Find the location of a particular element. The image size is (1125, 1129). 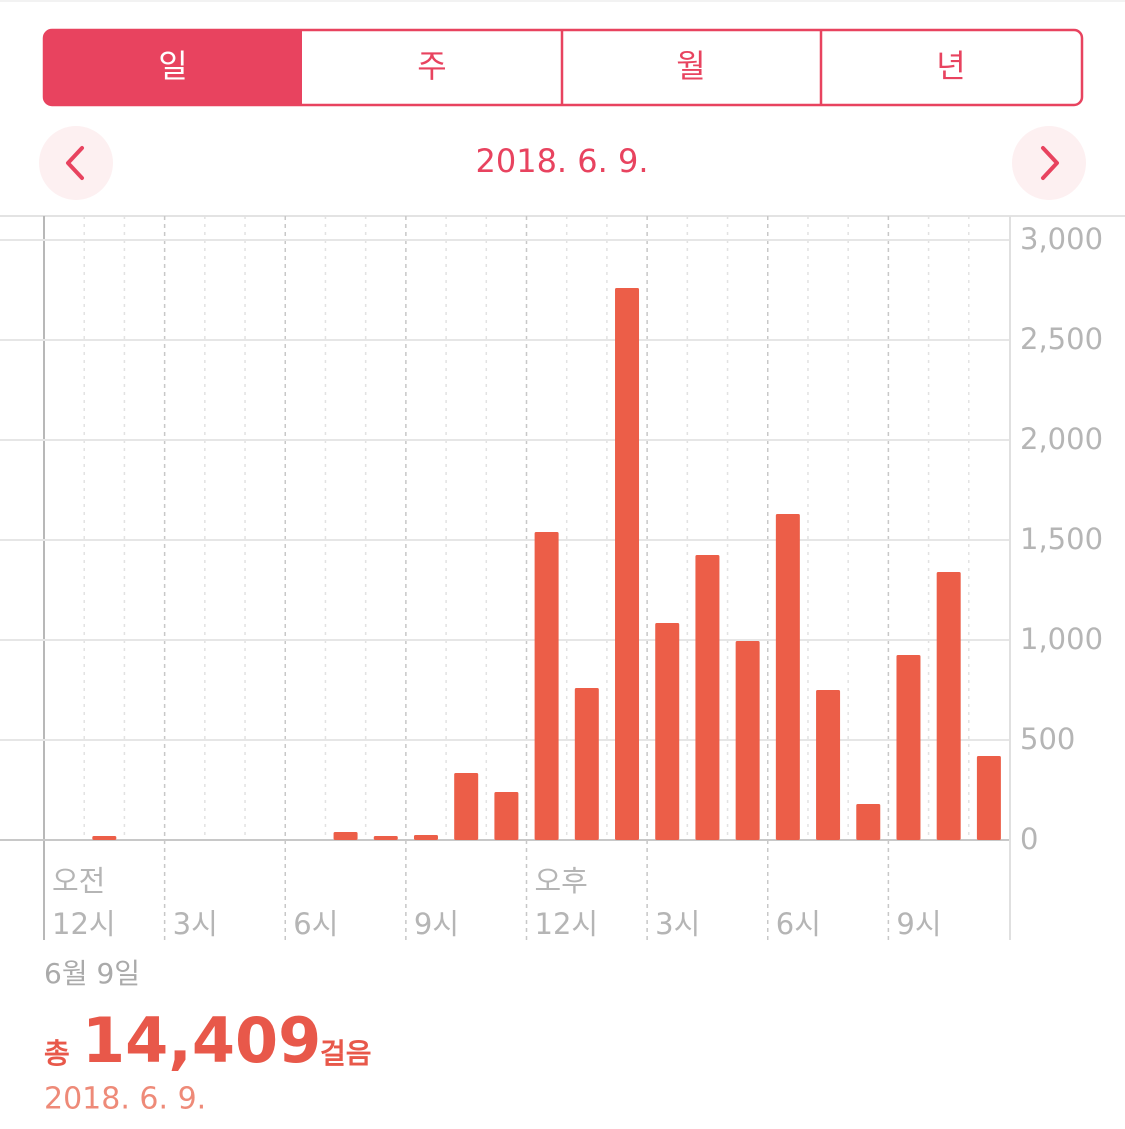

segment-label: 주 is located at coordinates (431, 66).